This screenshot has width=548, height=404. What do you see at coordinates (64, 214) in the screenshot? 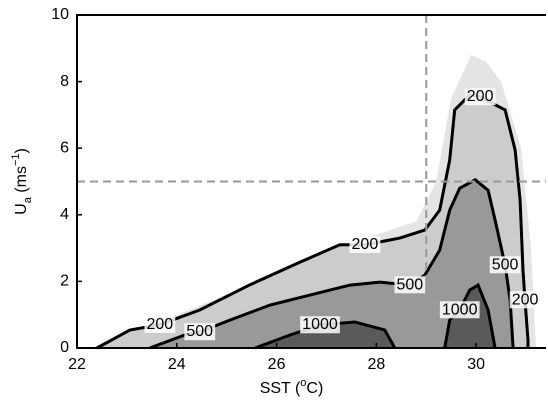
I see `y-tick-label: 4` at bounding box center [64, 214].